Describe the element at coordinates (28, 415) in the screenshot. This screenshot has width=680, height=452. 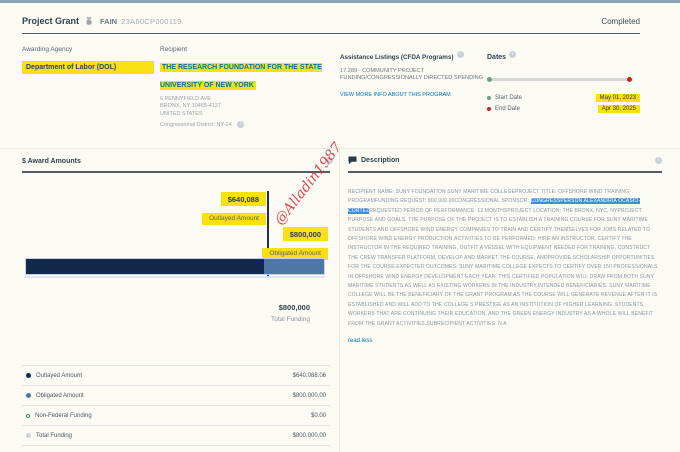
I see `non-federal-bullet-icon` at that location.